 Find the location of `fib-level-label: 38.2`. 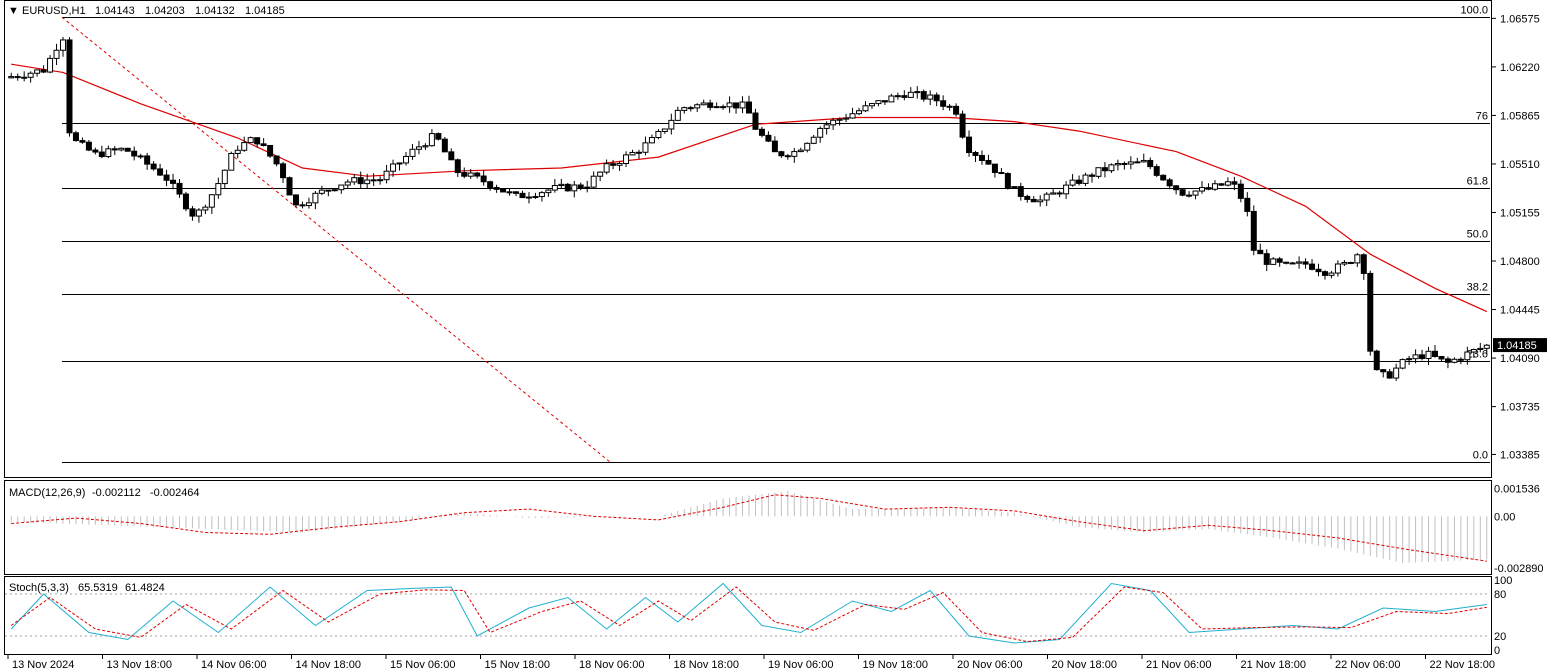

fib-level-label: 38.2 is located at coordinates (1477, 288).